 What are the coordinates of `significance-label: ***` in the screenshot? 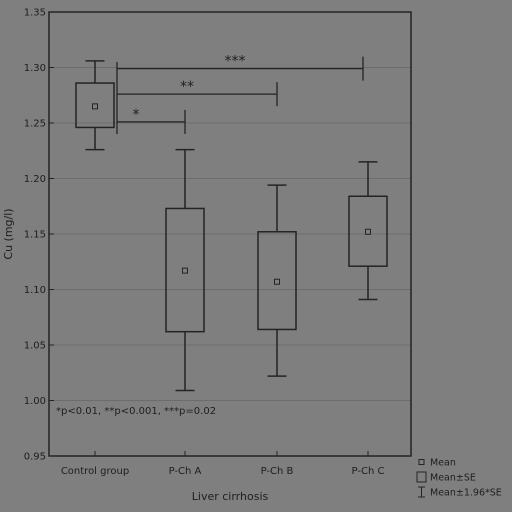 It's located at (235, 62).